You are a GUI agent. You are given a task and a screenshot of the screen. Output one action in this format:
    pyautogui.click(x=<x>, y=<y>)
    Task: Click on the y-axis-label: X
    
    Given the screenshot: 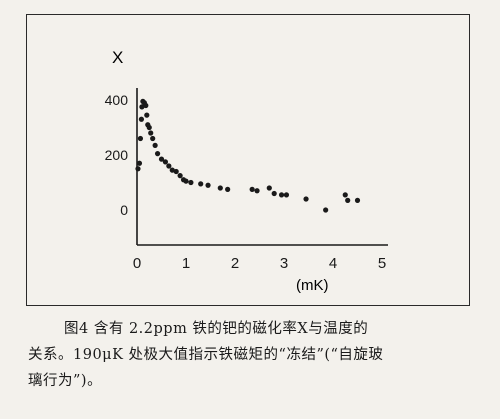 What is the action you would take?
    pyautogui.click(x=117, y=57)
    